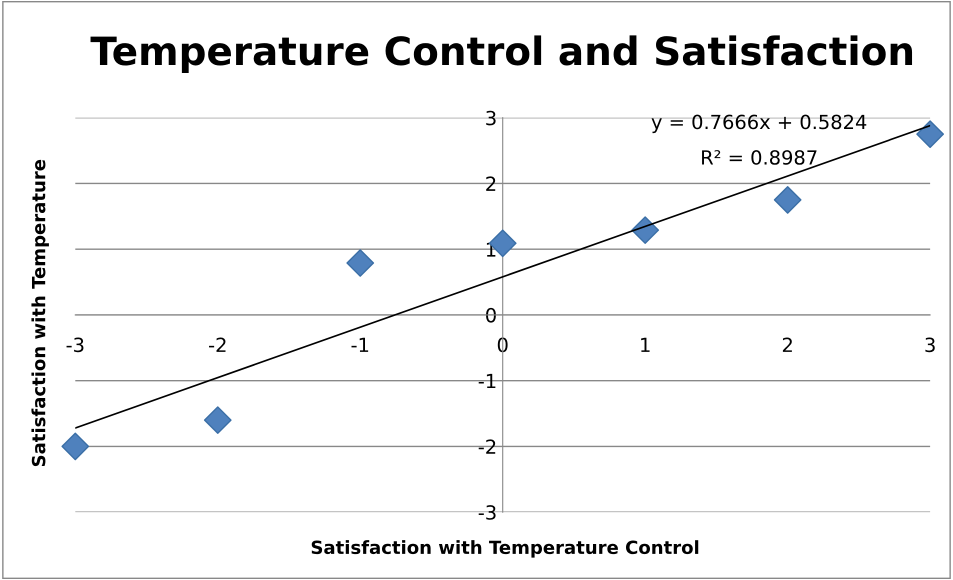 The image size is (953, 580). Describe the element at coordinates (759, 124) in the screenshot. I see `annotation: y = 0.7666x + 0.5824` at that location.